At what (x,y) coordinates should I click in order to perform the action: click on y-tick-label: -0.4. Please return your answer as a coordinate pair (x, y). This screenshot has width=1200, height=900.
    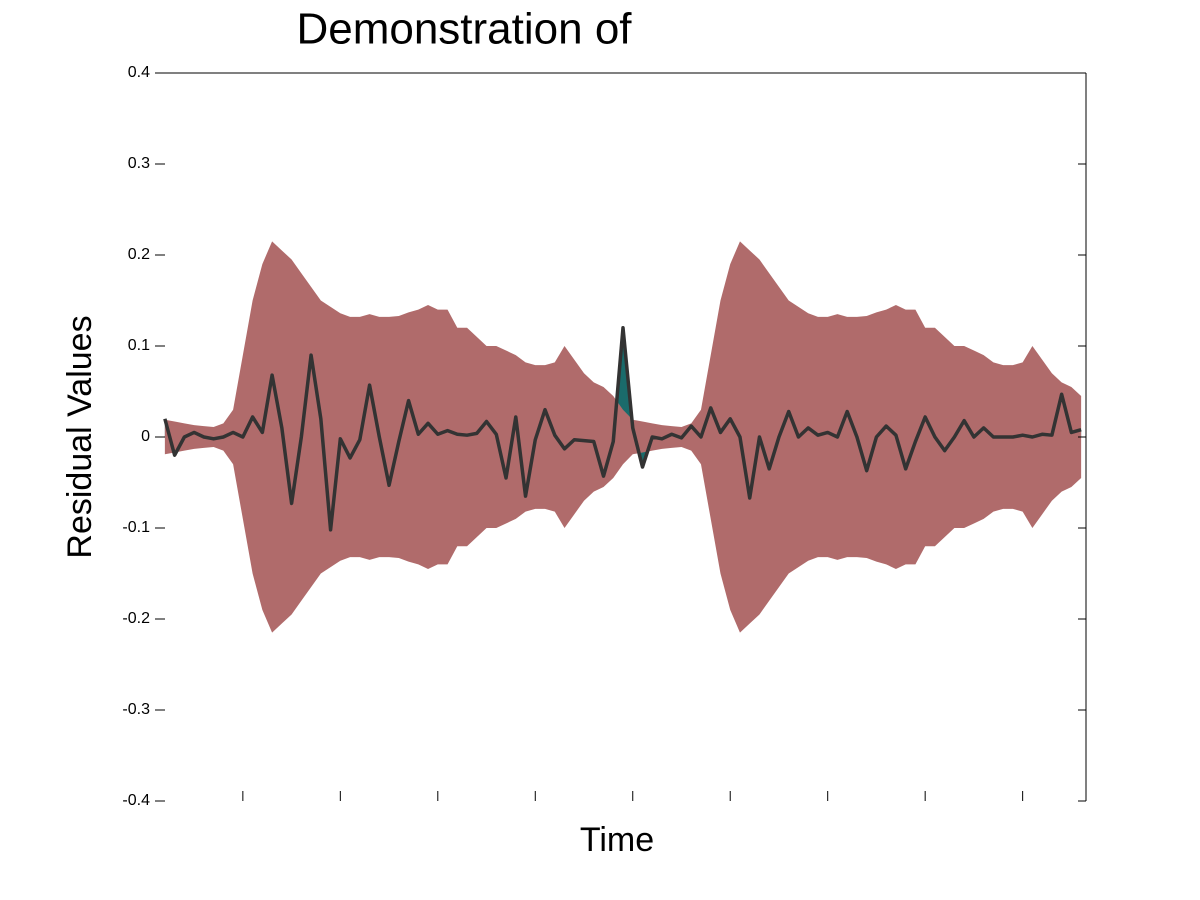
    Looking at the image, I should click on (136, 800).